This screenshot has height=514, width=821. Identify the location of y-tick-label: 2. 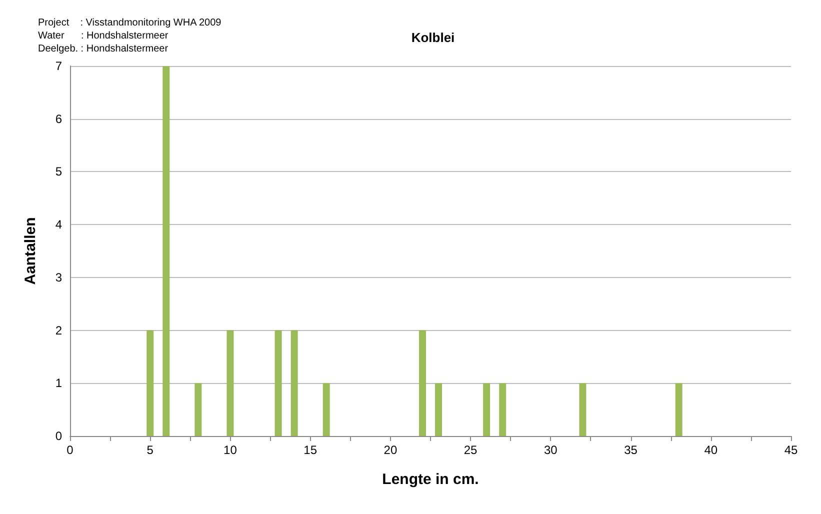
(58, 330).